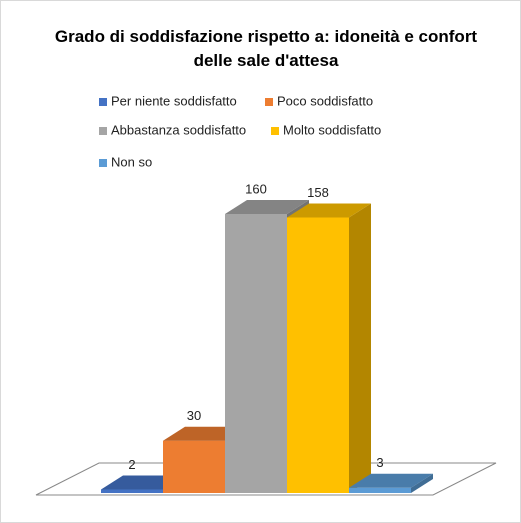 This screenshot has width=521, height=523. Describe the element at coordinates (178, 129) in the screenshot. I see `legend-label: Abbastanza soddisfatto` at that location.